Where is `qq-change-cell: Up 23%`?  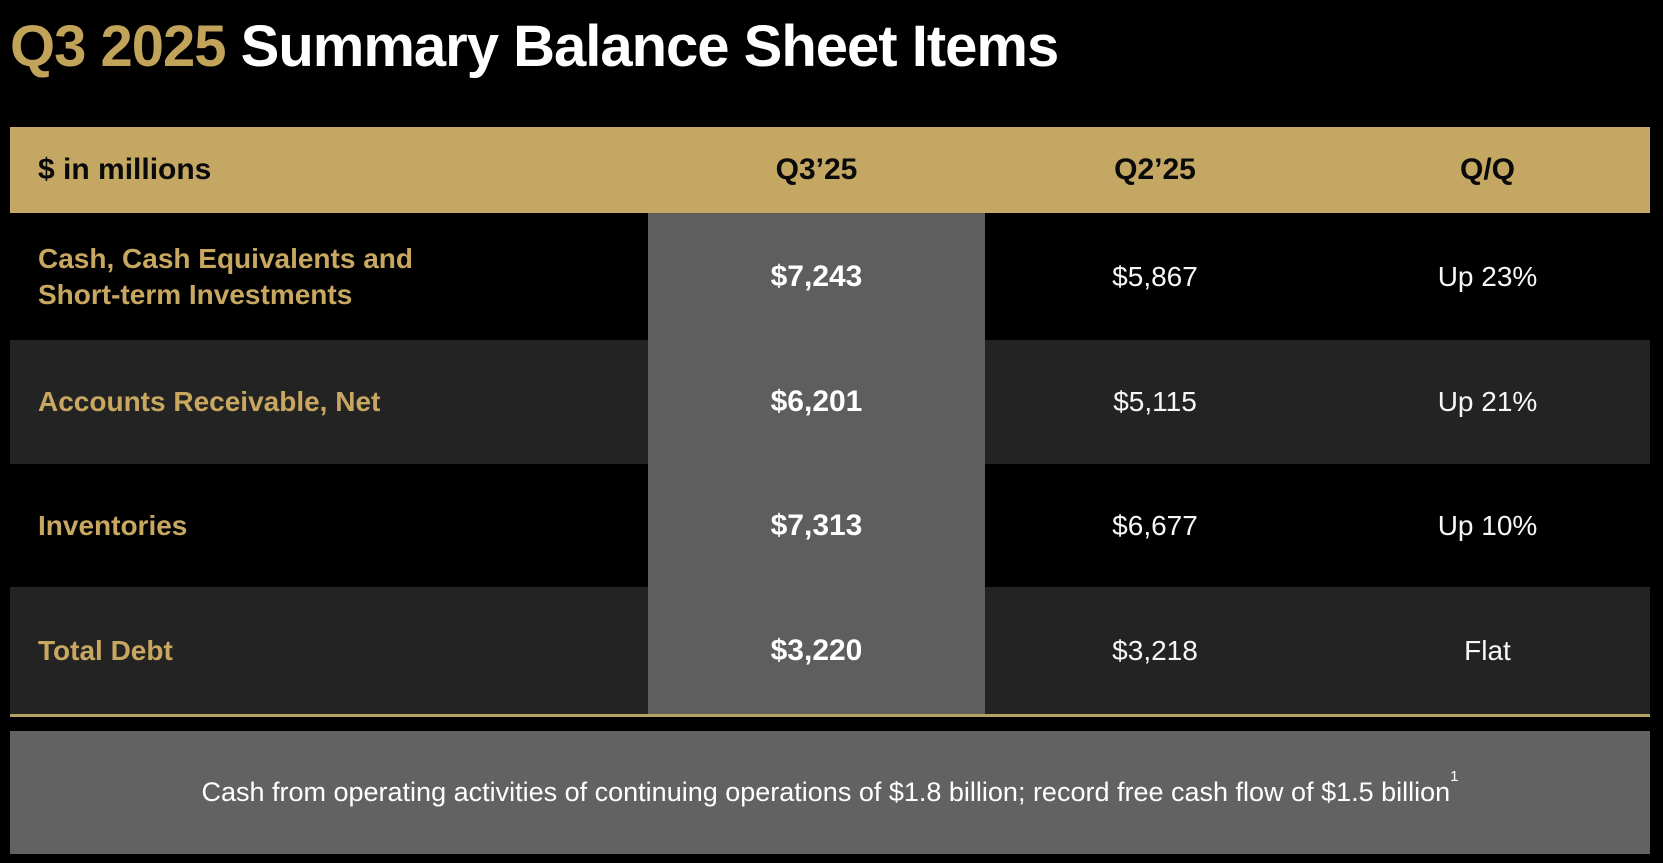 qq-change-cell: Up 23% is located at coordinates (1487, 276).